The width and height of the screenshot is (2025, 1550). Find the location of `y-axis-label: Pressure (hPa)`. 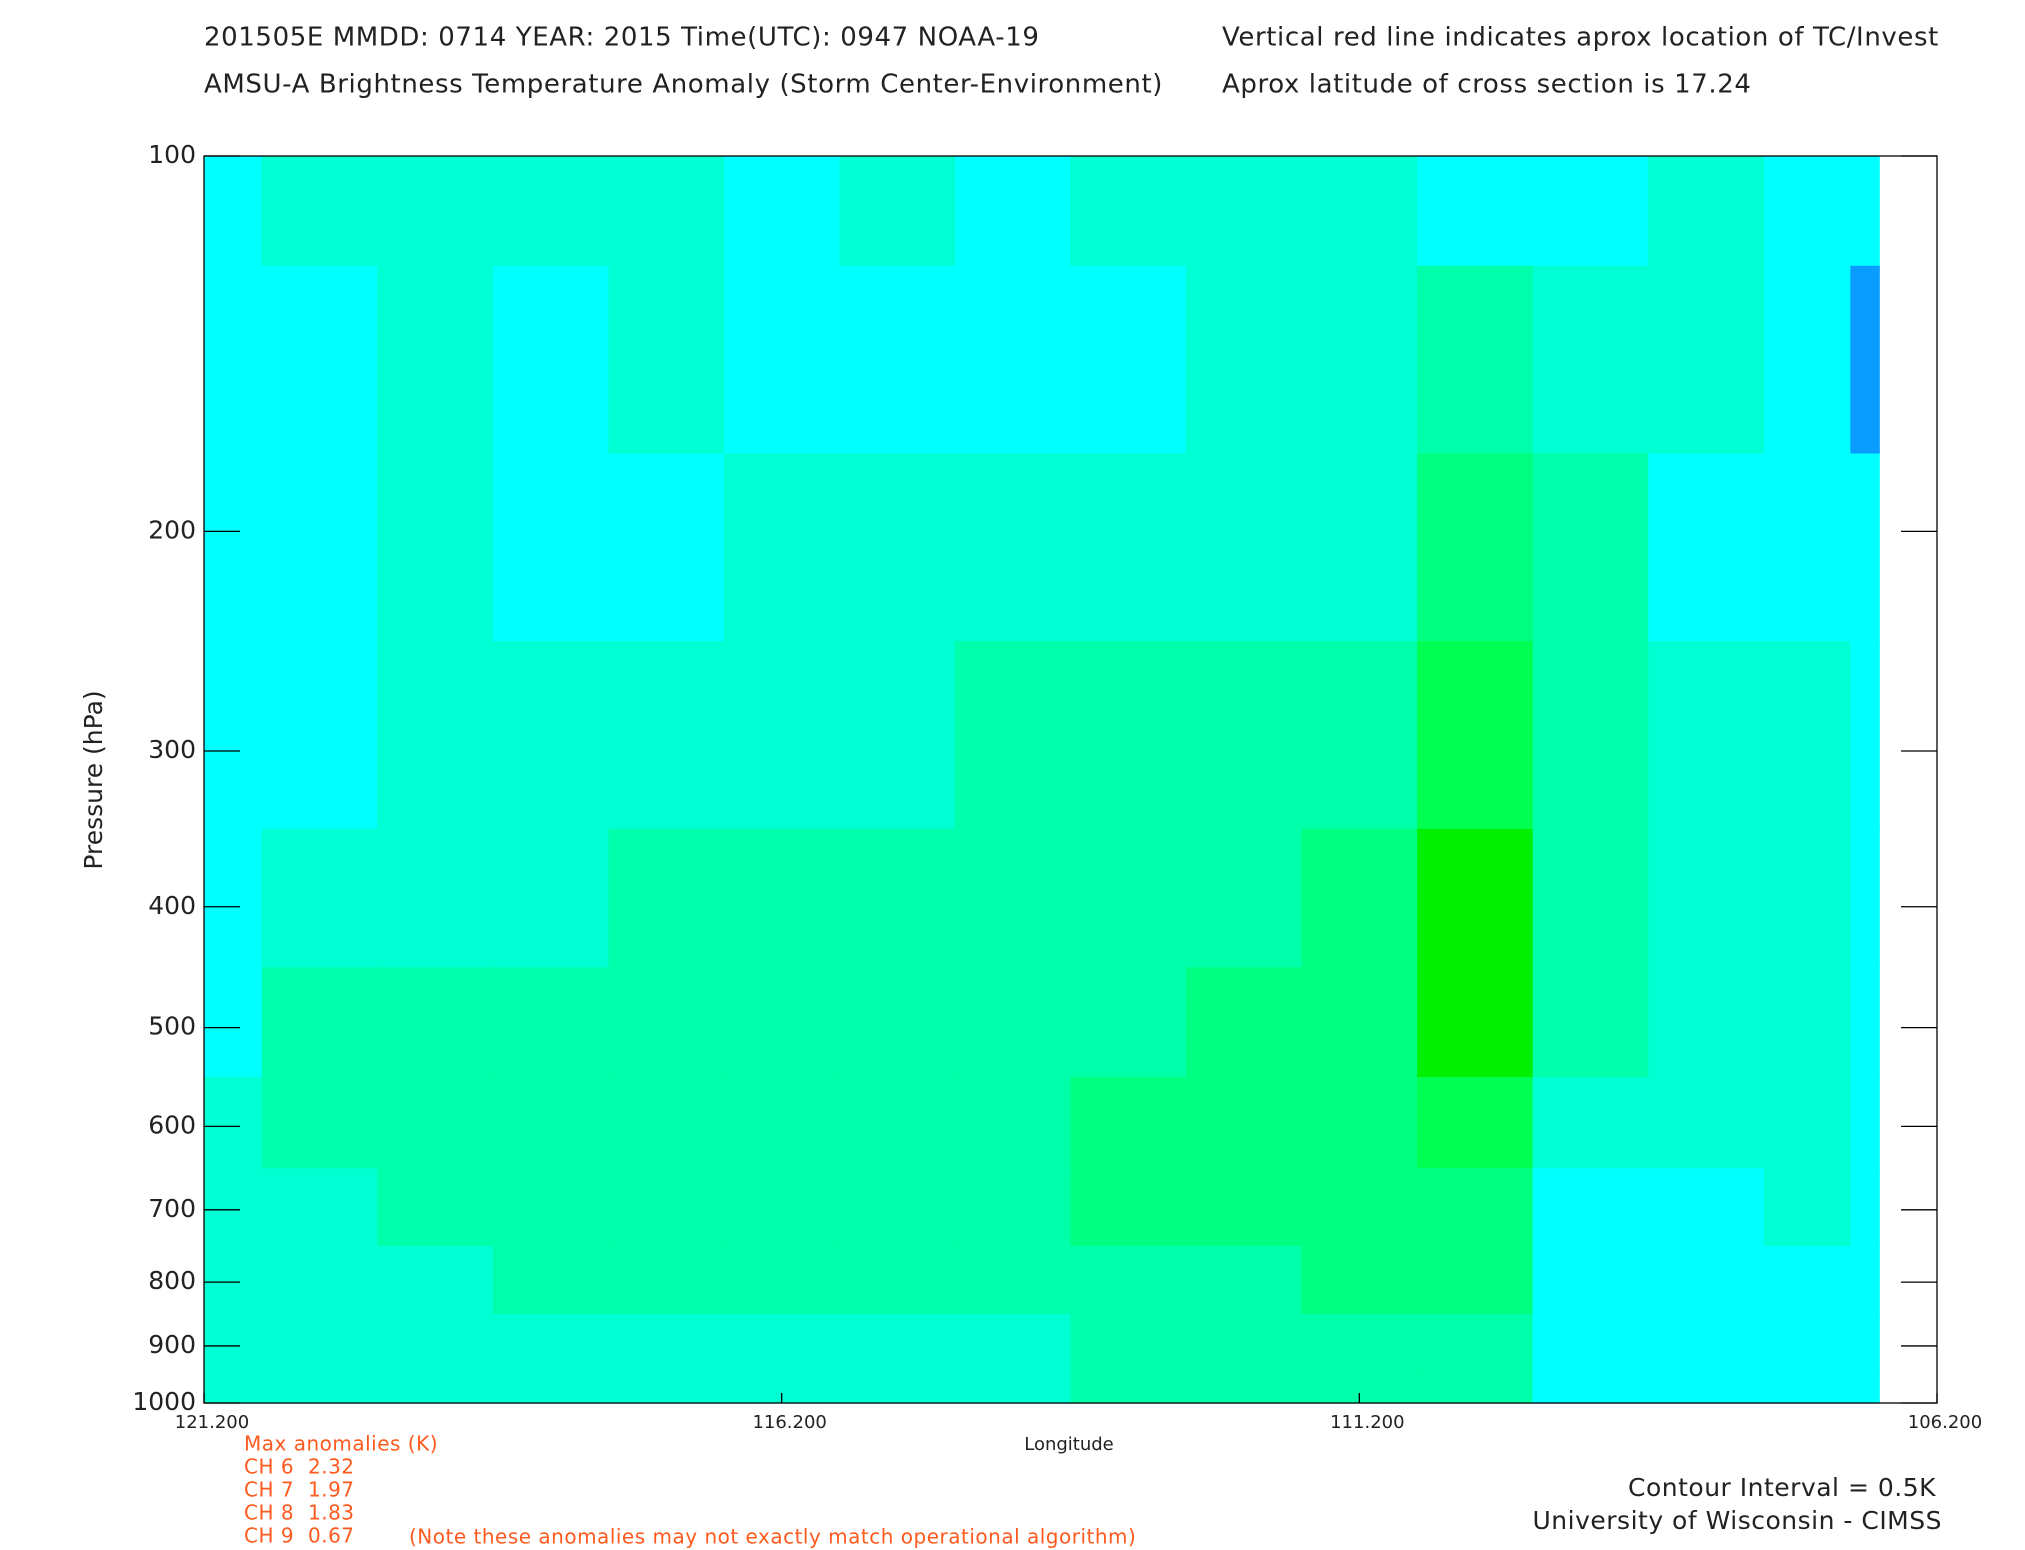

y-axis-label: Pressure (hPa) is located at coordinates (93, 779).